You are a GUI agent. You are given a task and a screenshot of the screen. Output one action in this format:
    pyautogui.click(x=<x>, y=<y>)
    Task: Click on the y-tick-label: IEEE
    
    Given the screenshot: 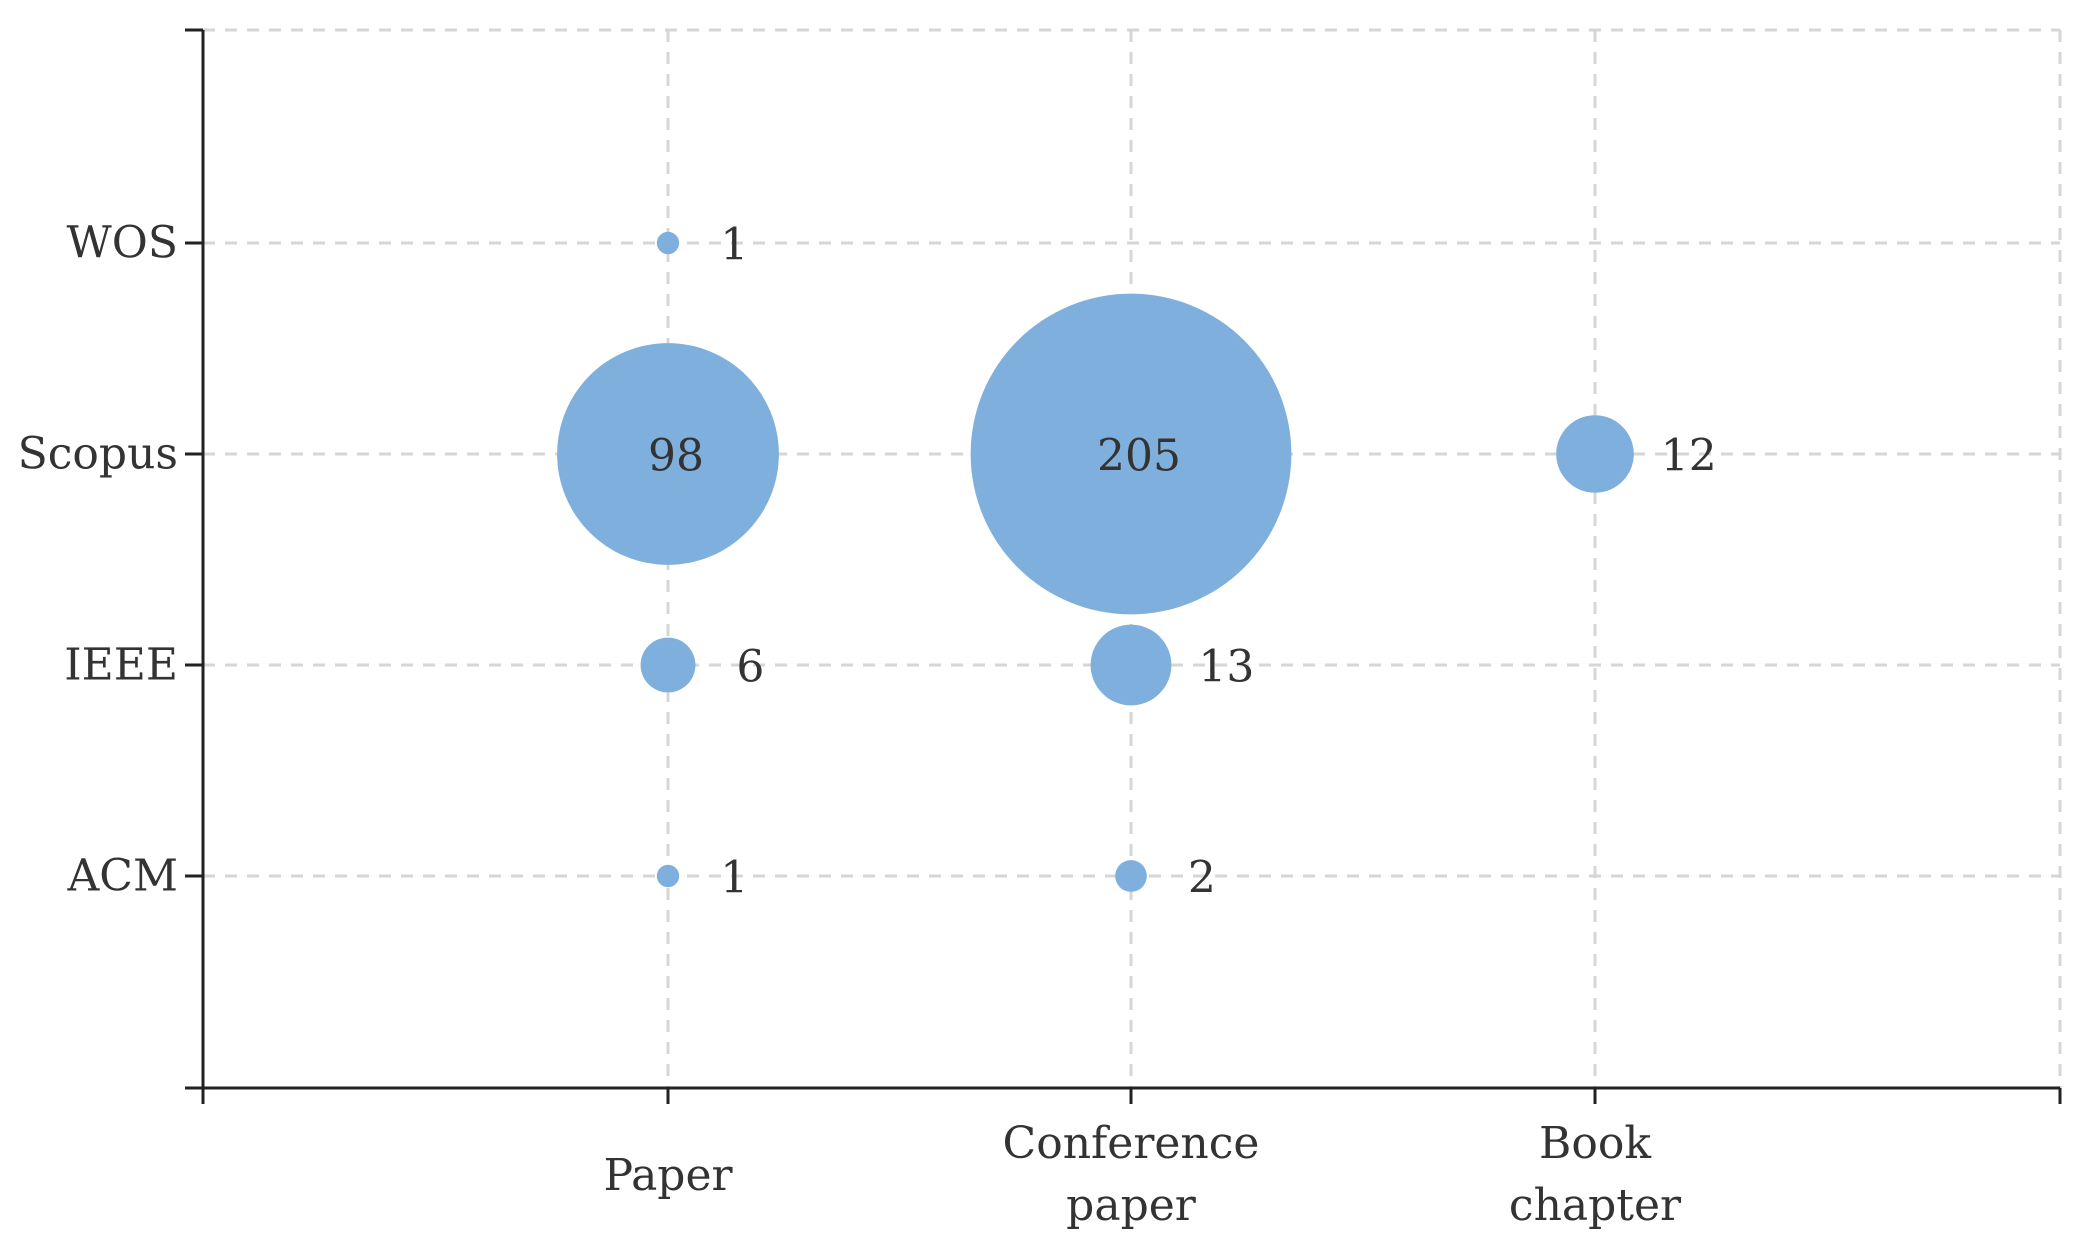 What is the action you would take?
    pyautogui.click(x=121, y=665)
    